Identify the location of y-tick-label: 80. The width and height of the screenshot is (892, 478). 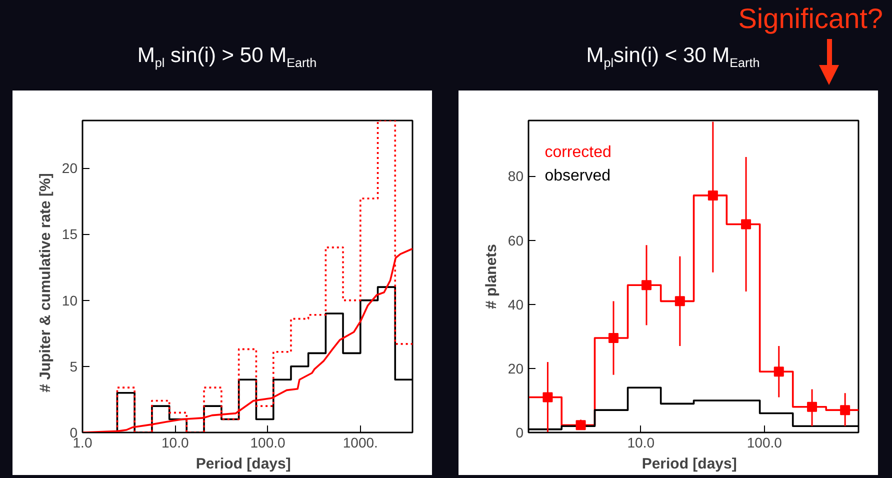
(516, 176).